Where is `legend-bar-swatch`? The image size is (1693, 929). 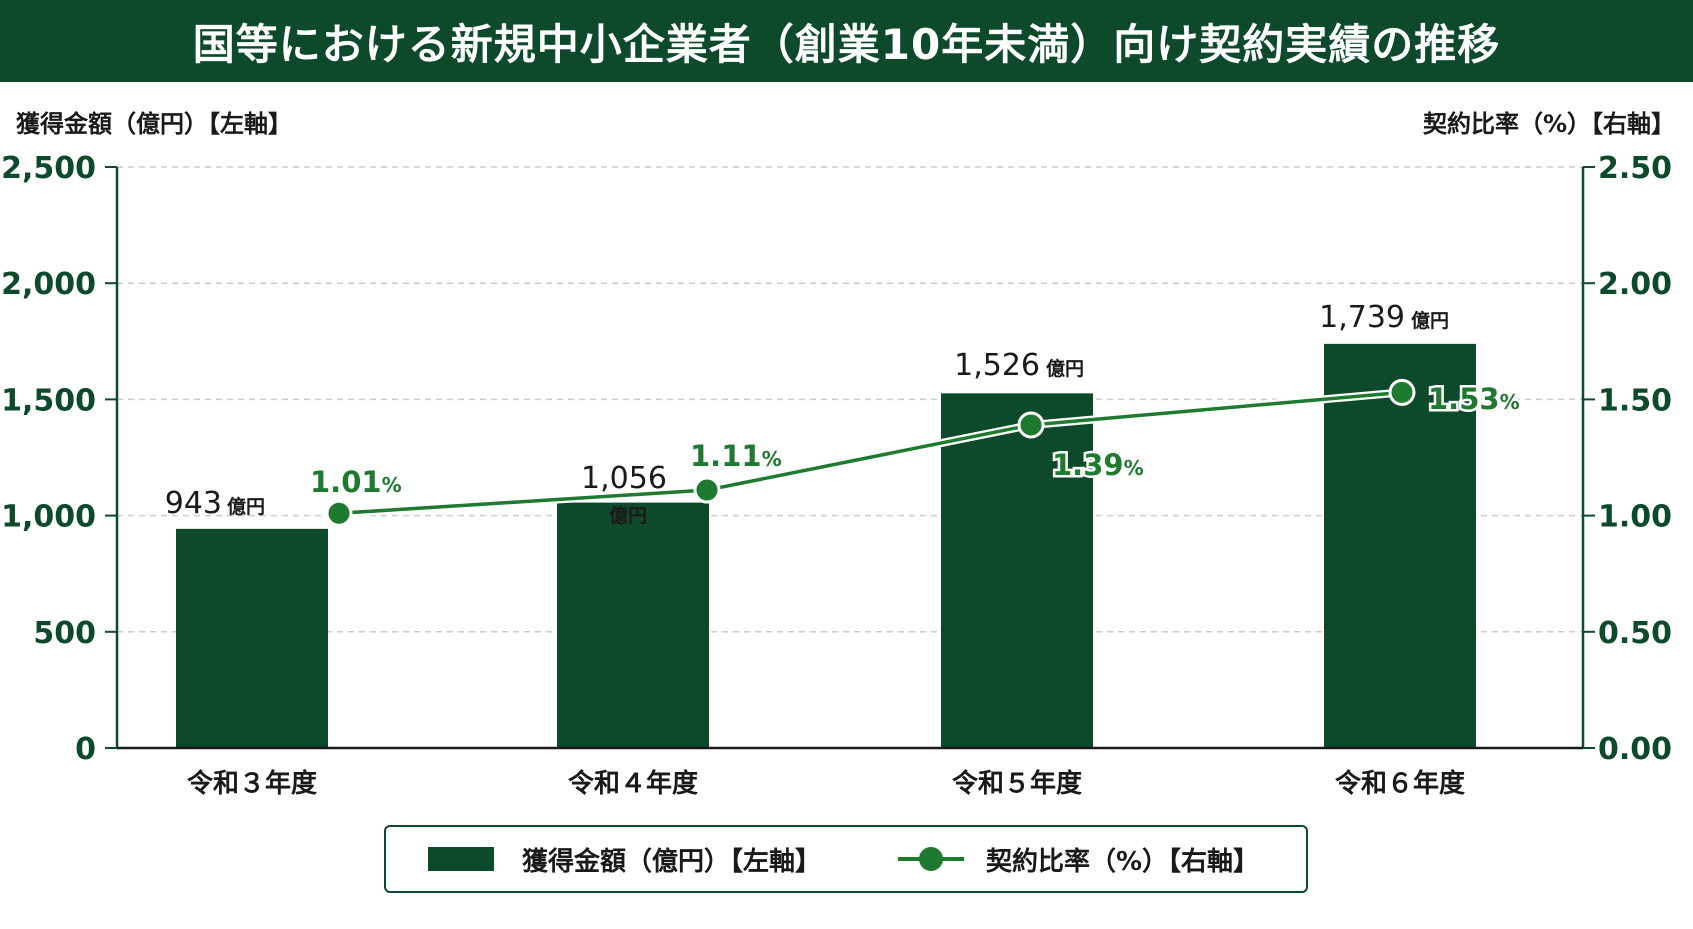 legend-bar-swatch is located at coordinates (461, 859).